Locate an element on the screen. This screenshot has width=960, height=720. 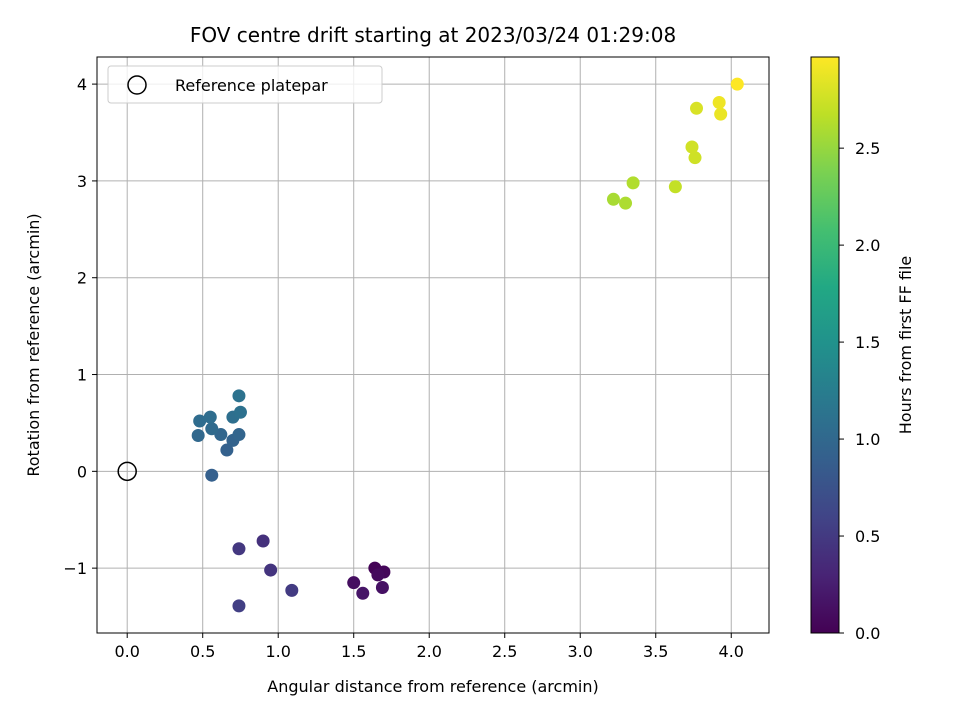
y-tick-label: 2 is located at coordinates (82, 278).